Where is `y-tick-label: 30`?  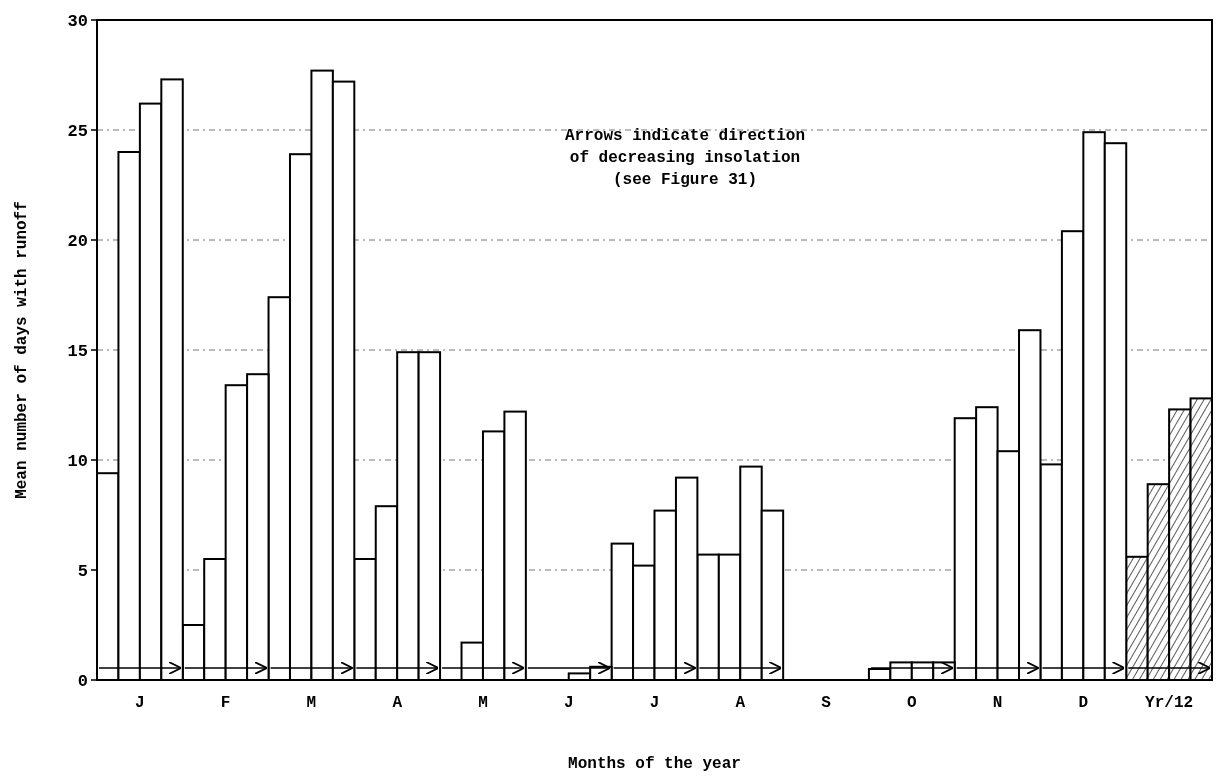 y-tick-label: 30 is located at coordinates (77, 21).